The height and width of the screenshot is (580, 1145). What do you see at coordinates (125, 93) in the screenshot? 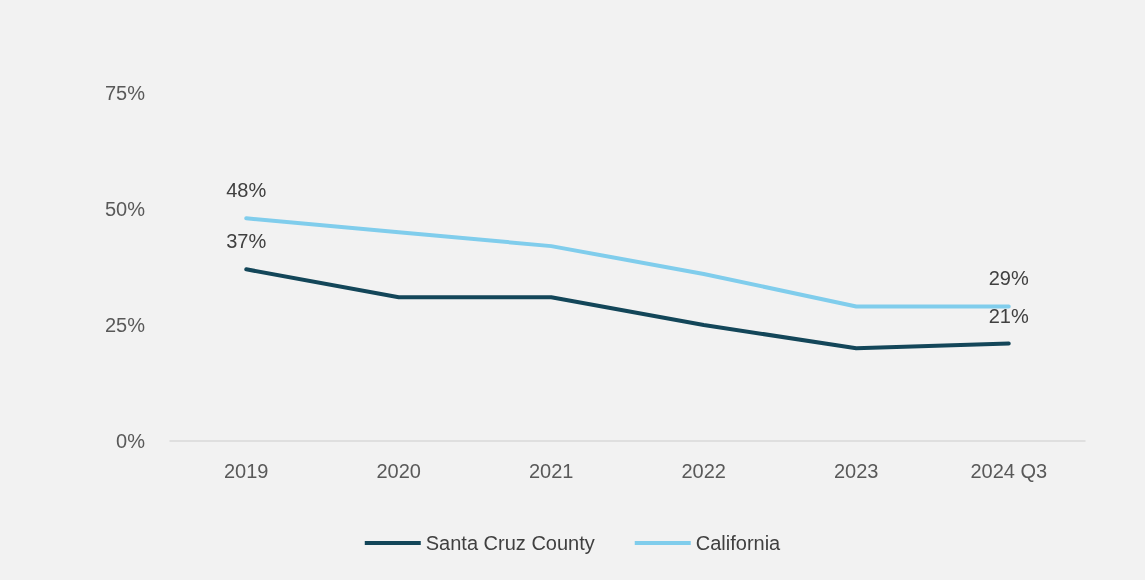
I see `y-tick-label: 75%` at bounding box center [125, 93].